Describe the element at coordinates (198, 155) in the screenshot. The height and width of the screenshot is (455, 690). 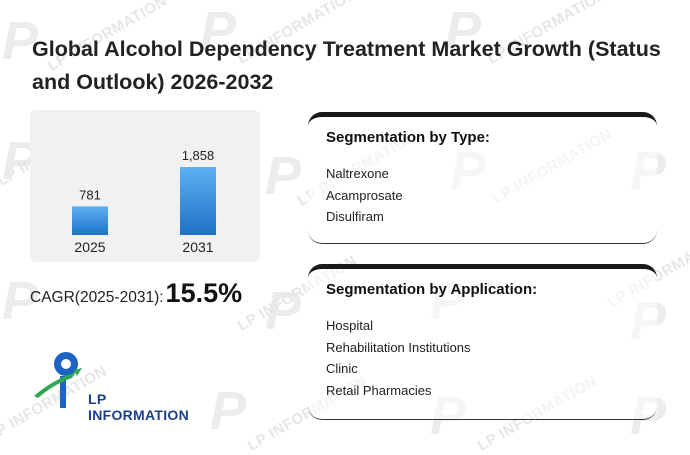
I see `bar-value-label: 1,858` at that location.